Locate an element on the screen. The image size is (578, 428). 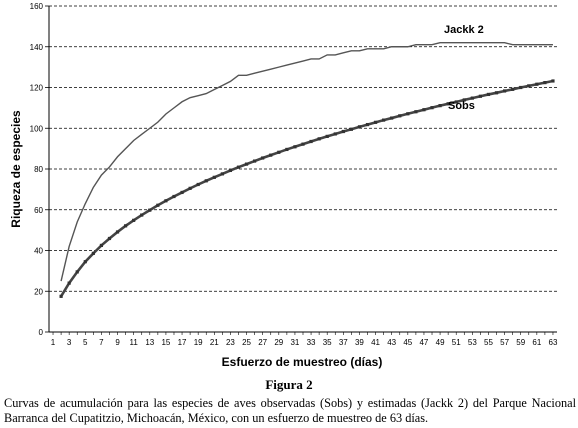
x-tick-label: 61 is located at coordinates (536, 342).